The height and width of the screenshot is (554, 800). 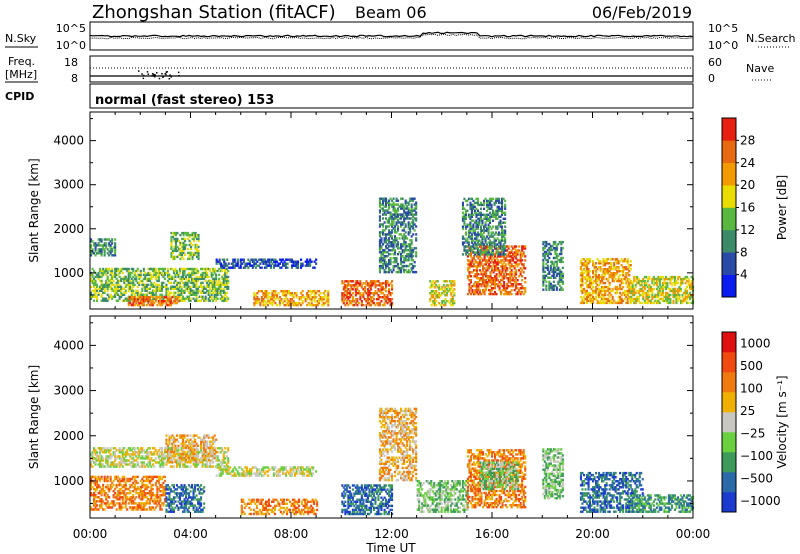 I want to click on freq-left-tick-top: 18, so click(x=71, y=62).